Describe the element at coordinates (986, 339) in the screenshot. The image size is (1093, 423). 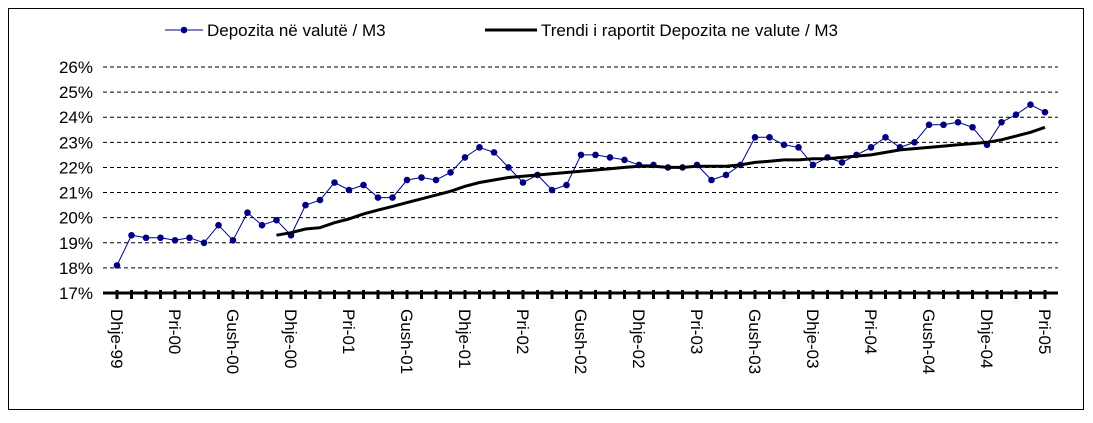
I see `x-tick-label: Dhje-04` at that location.